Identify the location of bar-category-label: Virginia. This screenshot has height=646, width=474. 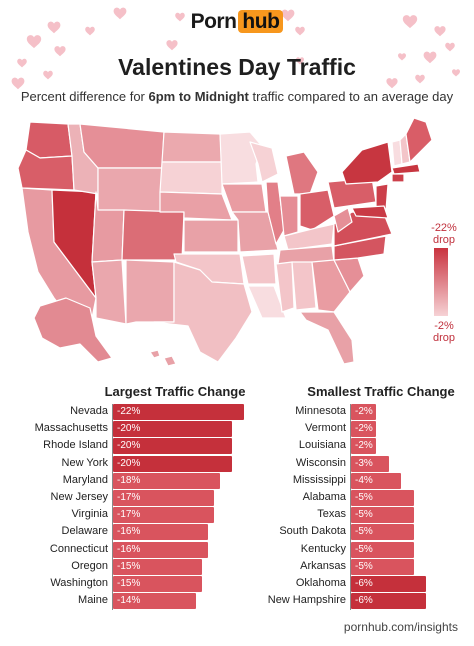
(90, 514).